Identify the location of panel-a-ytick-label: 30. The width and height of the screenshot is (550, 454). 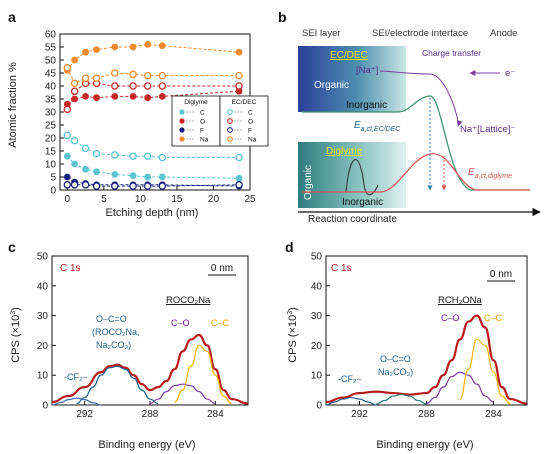
(51, 113).